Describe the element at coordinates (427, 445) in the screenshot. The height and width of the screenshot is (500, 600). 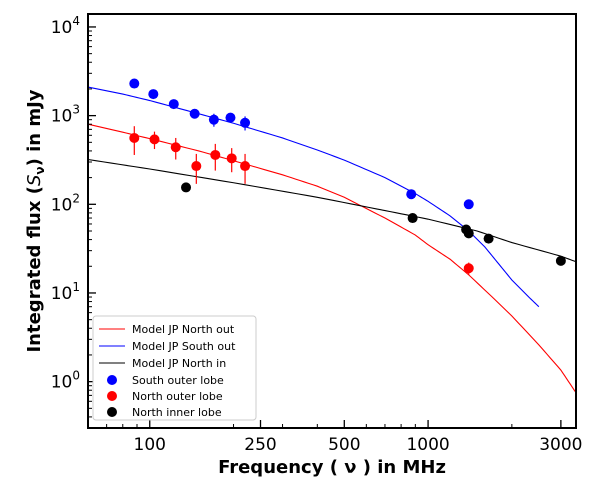
I see `x-tick-label: 1000` at that location.